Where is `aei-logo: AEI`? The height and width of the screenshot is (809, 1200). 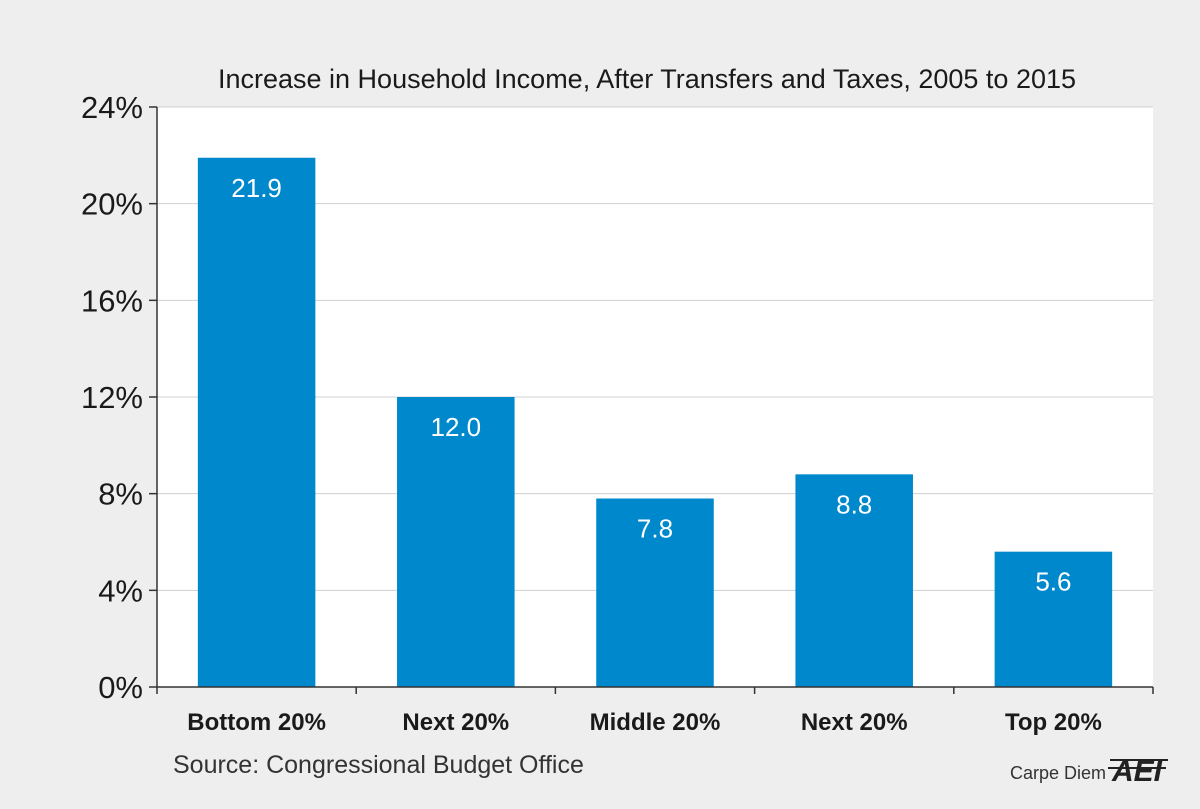
aei-logo: AEI is located at coordinates (1138, 771).